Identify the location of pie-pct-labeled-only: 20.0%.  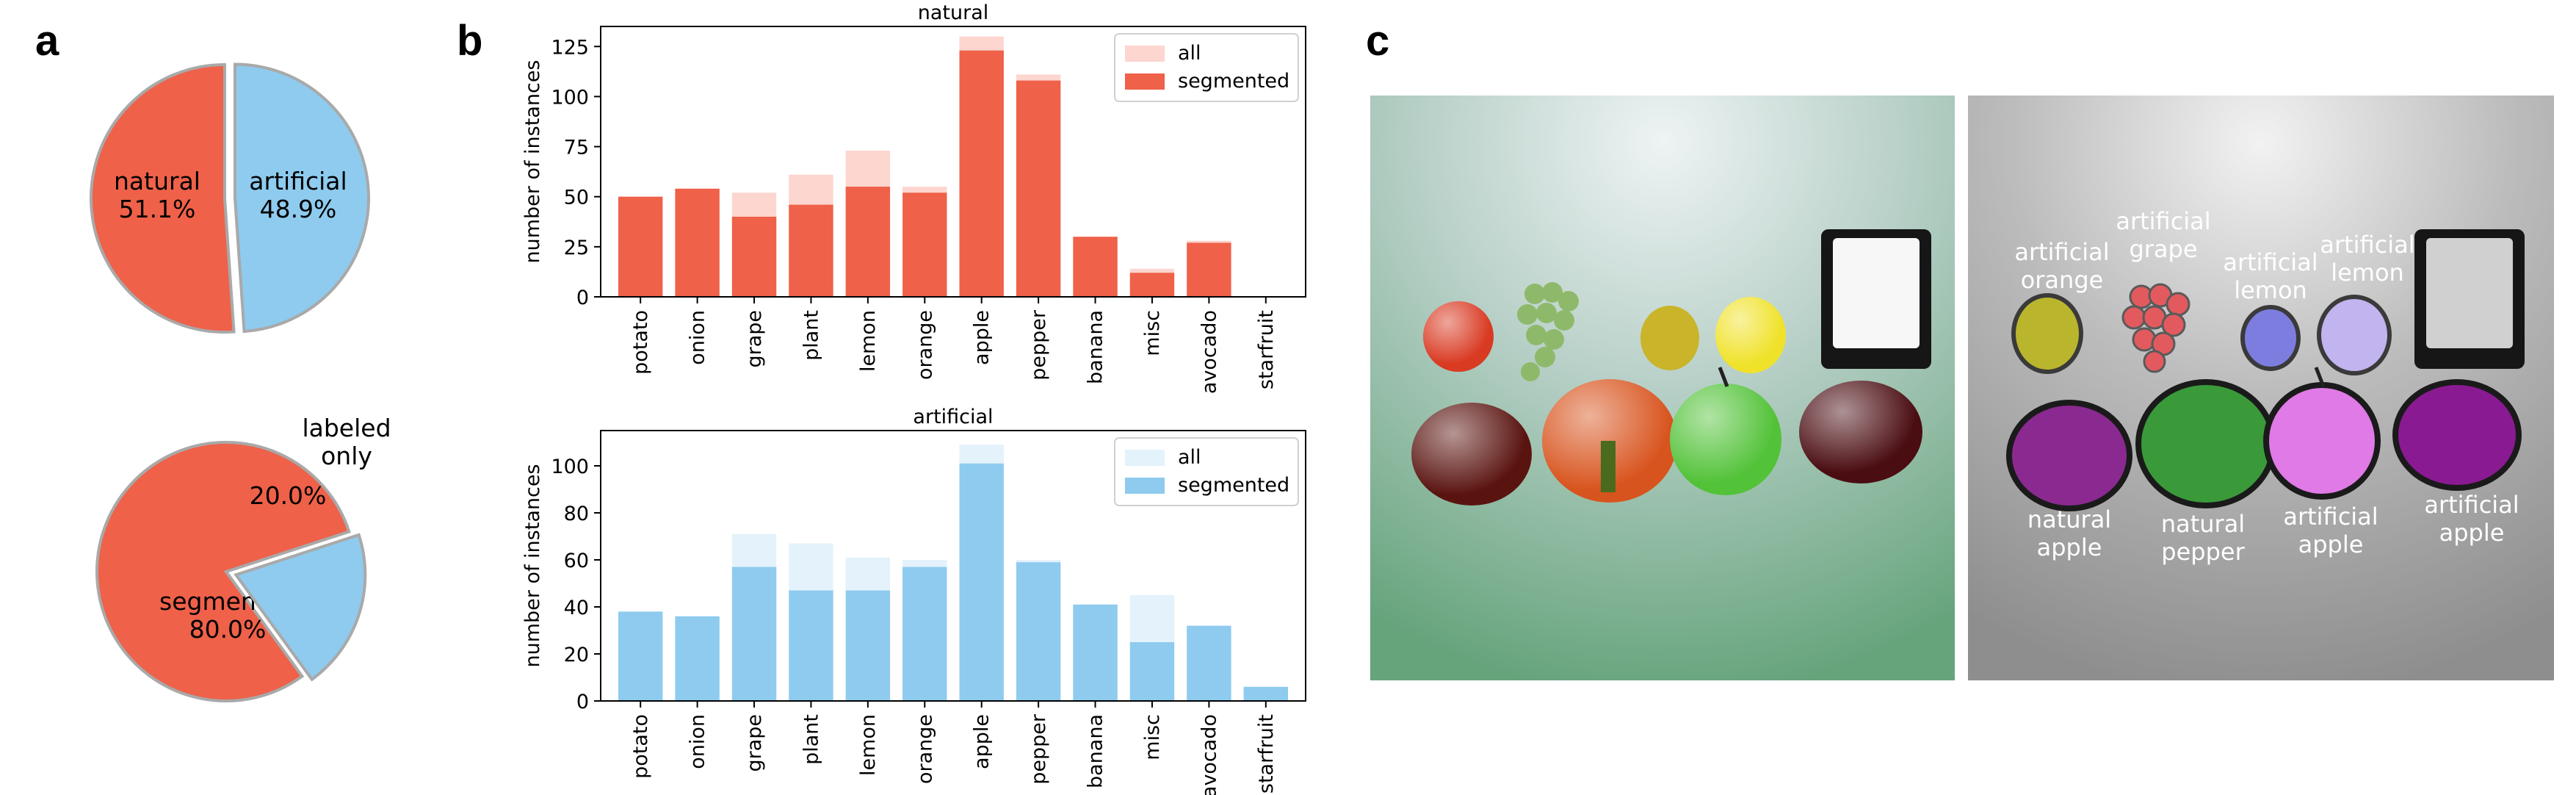
(288, 495).